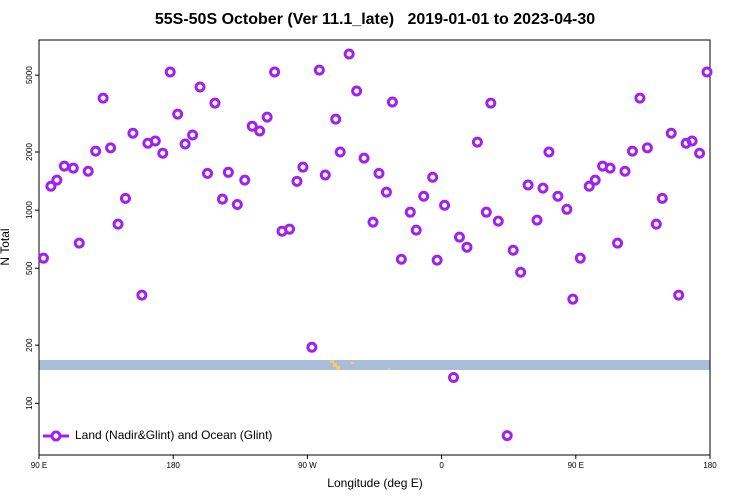 The image size is (750, 500). Describe the element at coordinates (307, 465) in the screenshot. I see `x-tick-label: 90 W` at that location.